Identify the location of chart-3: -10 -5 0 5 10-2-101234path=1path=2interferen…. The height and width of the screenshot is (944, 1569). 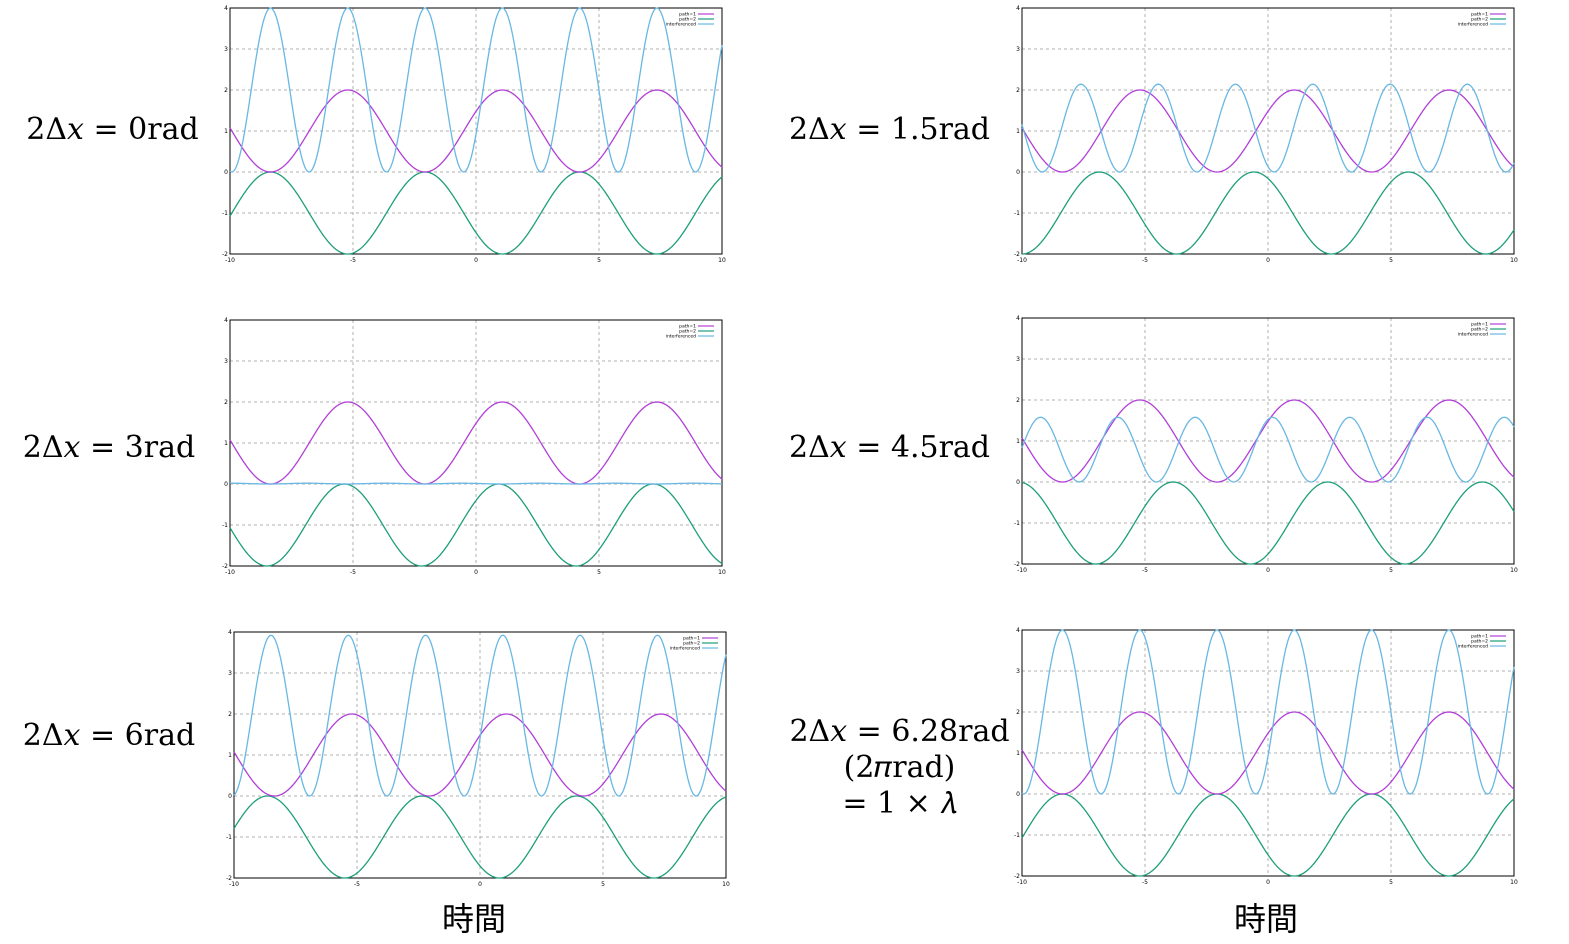
(1266, 444).